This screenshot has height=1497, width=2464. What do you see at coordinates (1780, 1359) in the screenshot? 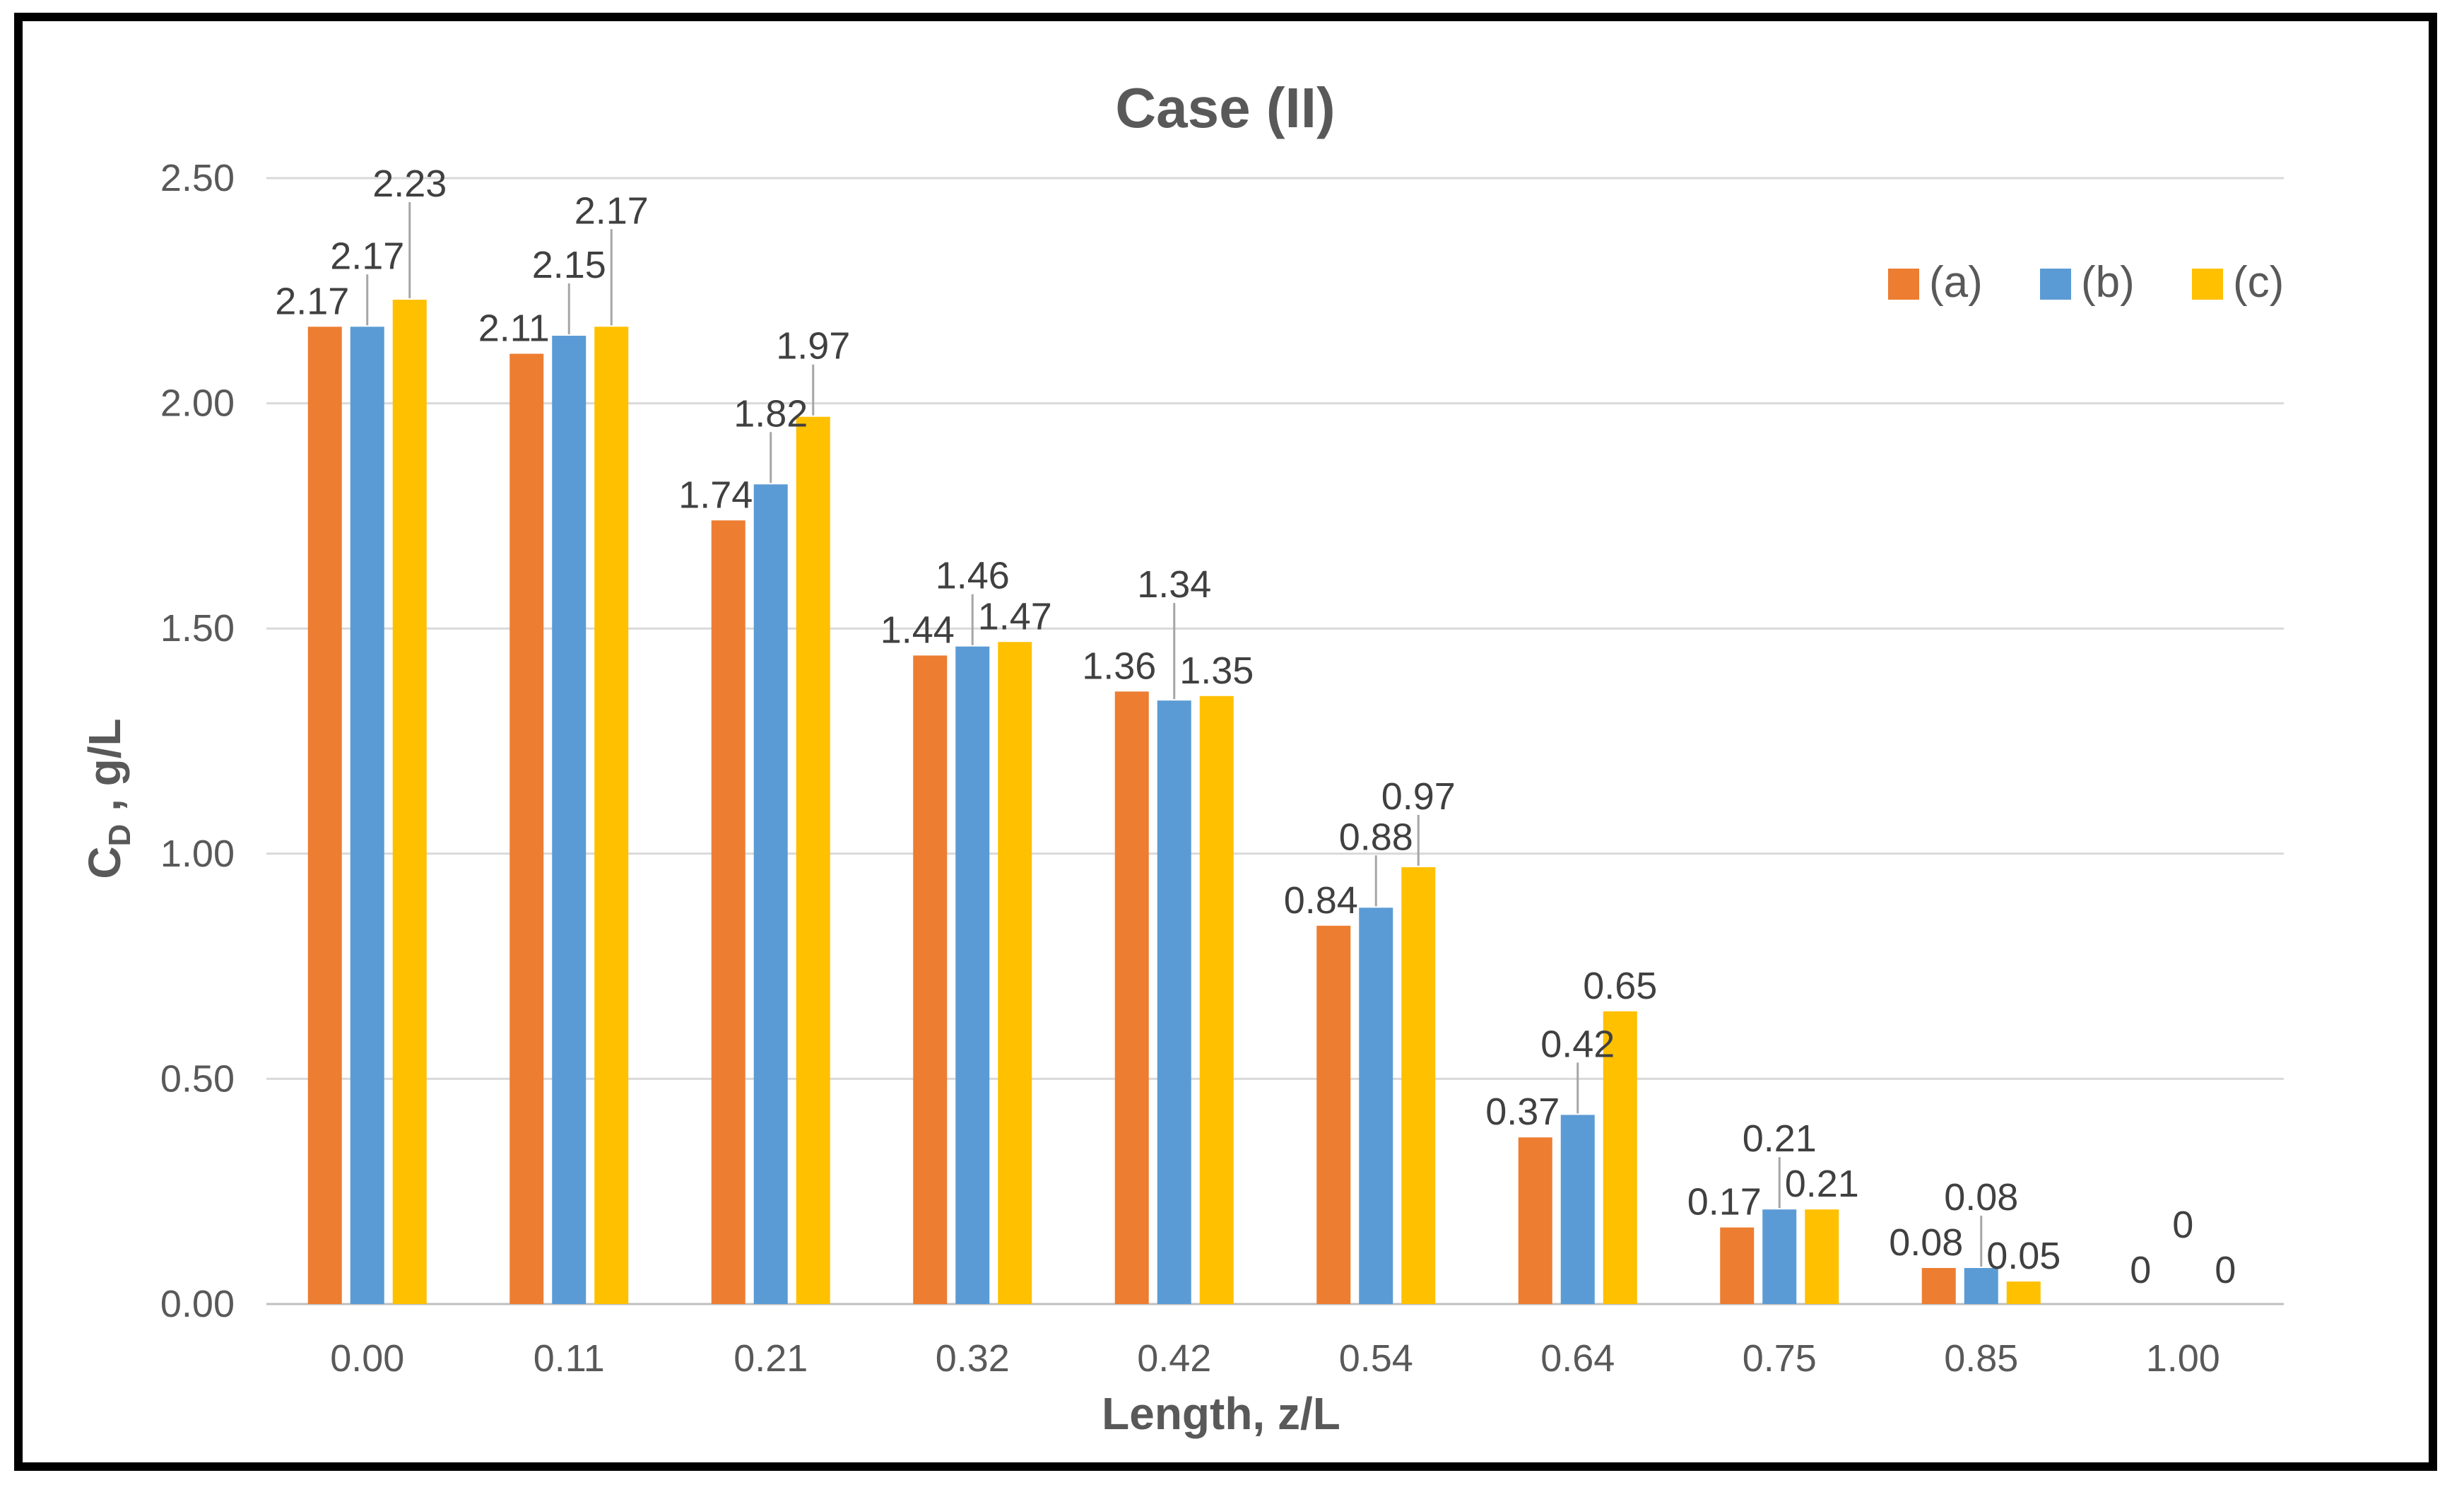
I see `x-tick-label: 0.75` at bounding box center [1780, 1359].